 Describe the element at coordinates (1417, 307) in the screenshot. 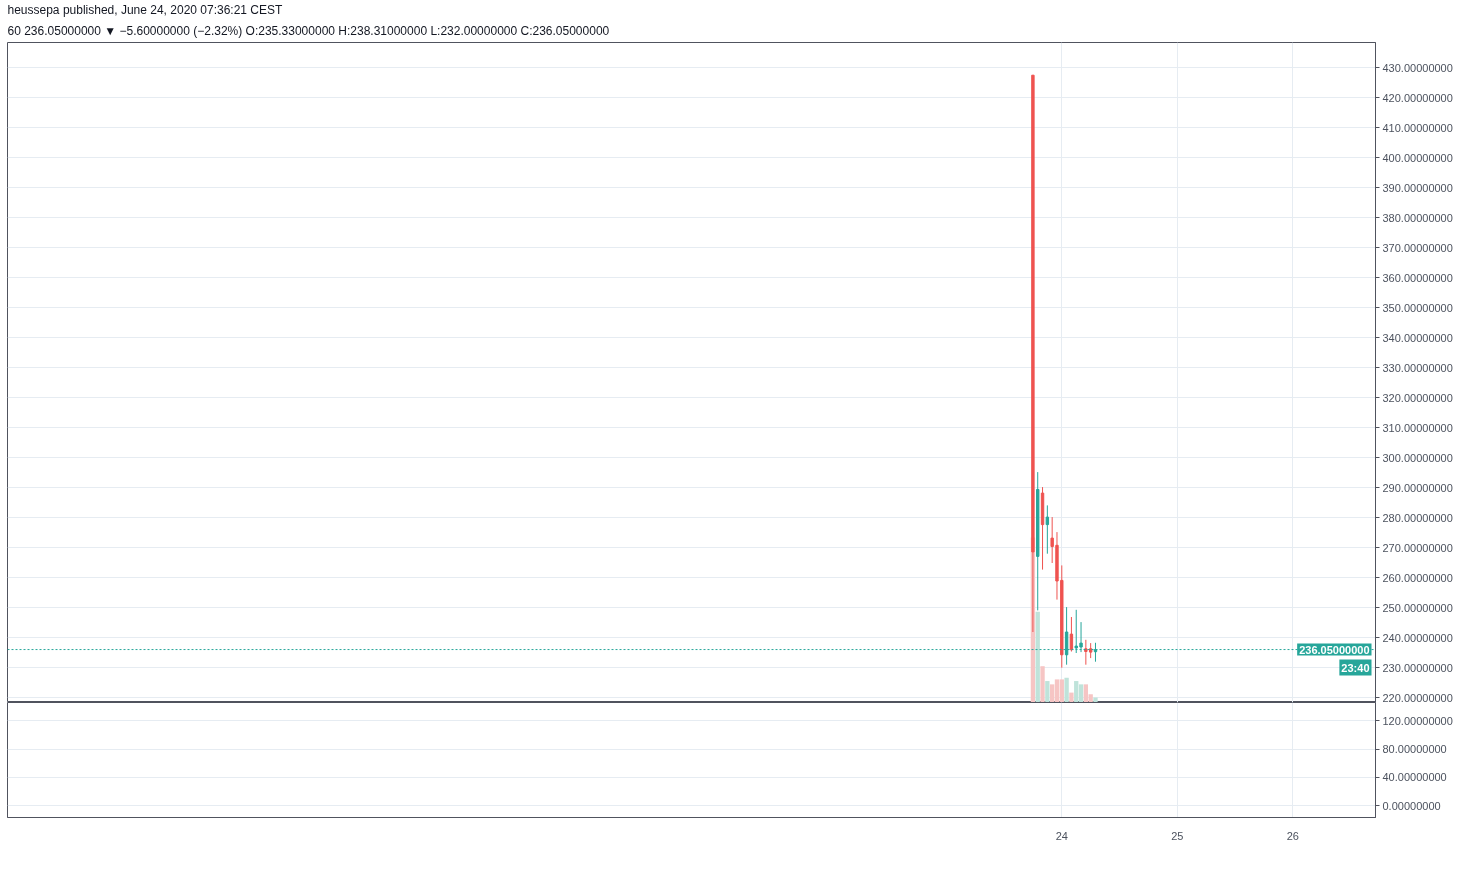

I see `y-tick-label: 350.00000000` at that location.